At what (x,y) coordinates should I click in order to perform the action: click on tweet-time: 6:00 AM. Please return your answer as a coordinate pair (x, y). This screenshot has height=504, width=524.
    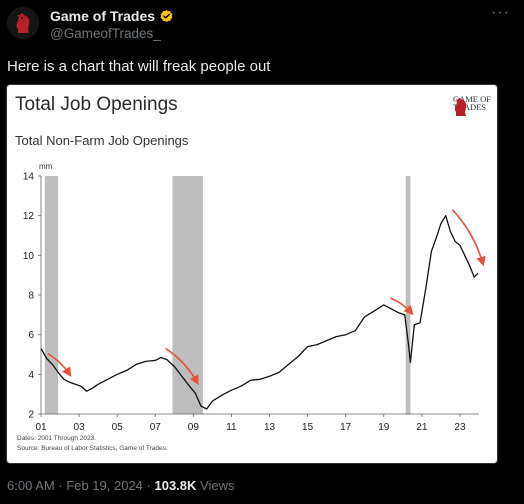
    Looking at the image, I should click on (31, 485).